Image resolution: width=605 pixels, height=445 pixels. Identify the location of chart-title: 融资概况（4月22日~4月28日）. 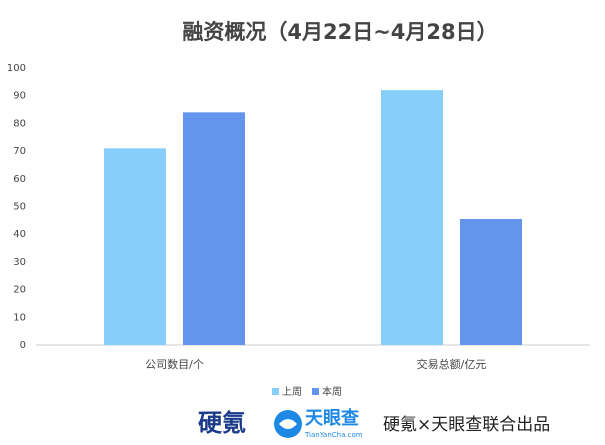
(339, 32).